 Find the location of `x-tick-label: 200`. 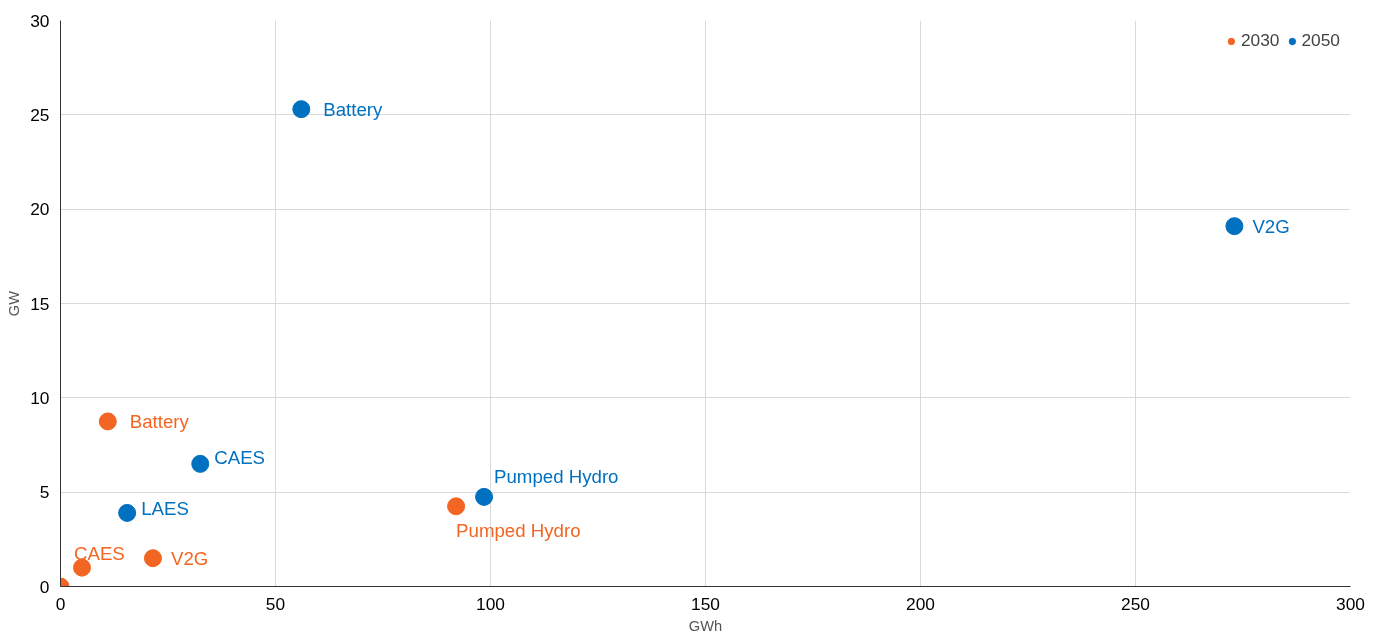

x-tick-label: 200 is located at coordinates (920, 603).